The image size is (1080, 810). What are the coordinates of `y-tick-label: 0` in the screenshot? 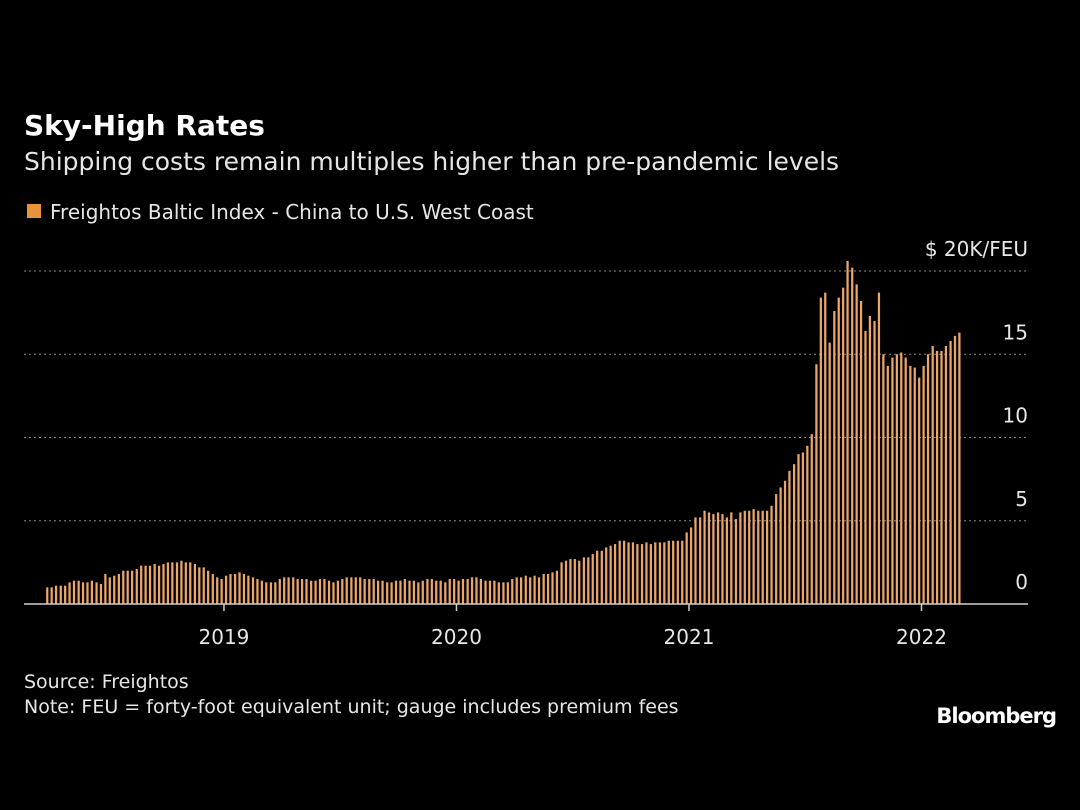 It's located at (1021, 582).